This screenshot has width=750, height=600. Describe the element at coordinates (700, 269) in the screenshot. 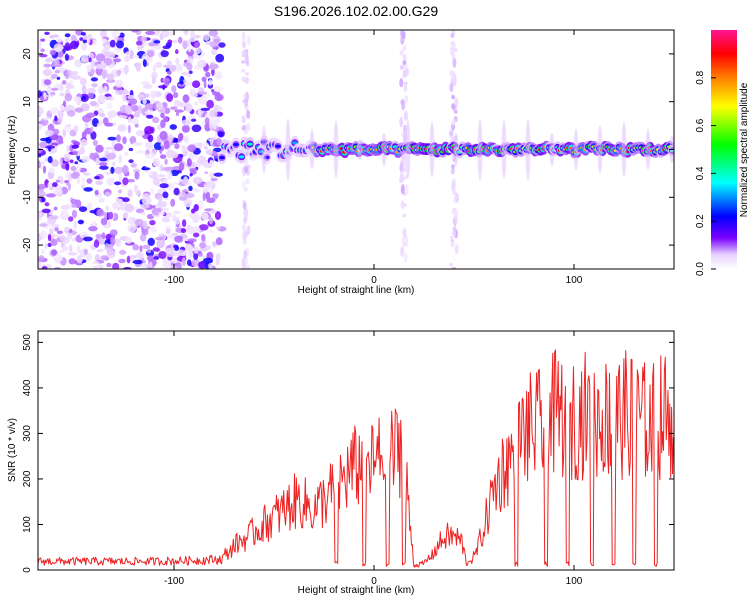

I see `colorbar-tick-label: 0.0` at that location.